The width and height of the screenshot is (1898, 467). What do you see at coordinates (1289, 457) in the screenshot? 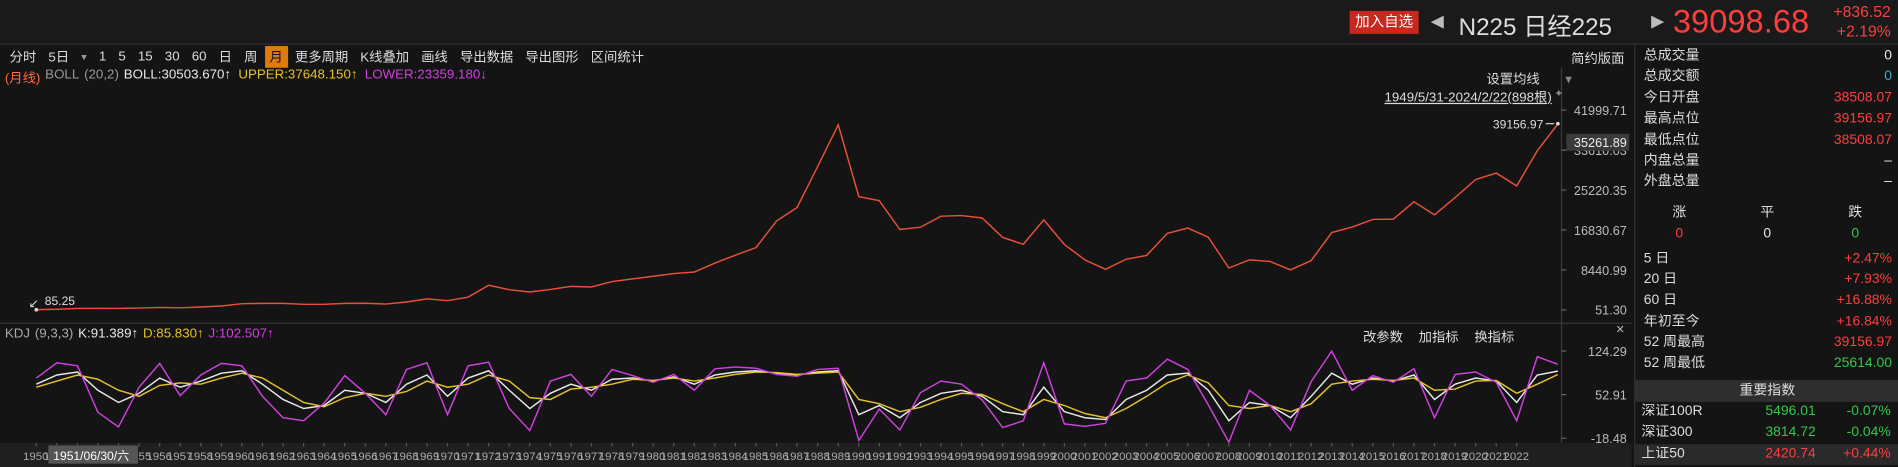
I see `x-tick-label: 2011` at bounding box center [1289, 457].